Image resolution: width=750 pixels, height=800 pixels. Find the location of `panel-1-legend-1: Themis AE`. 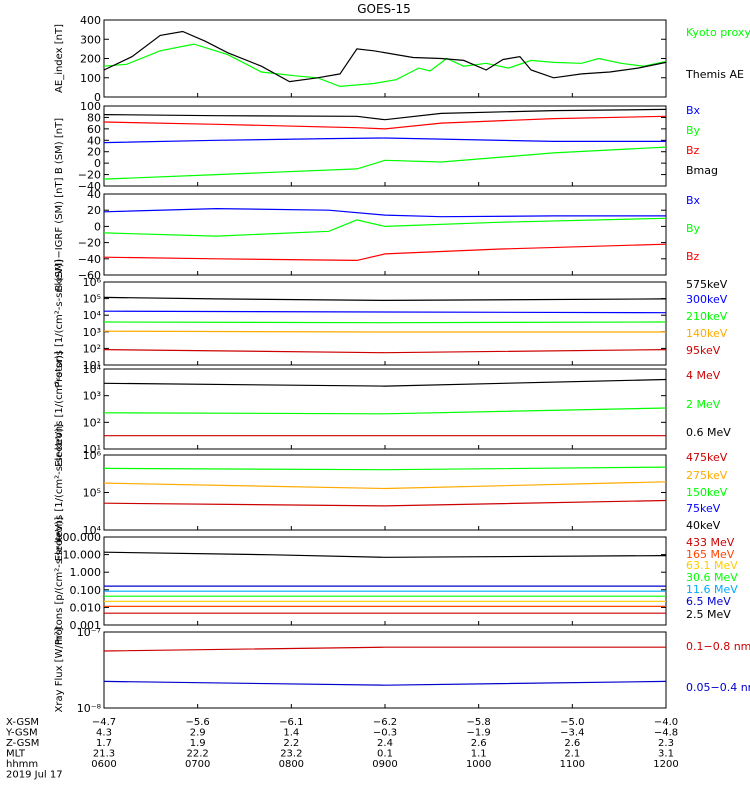

panel-1-legend-1: Themis AE is located at coordinates (714, 74).